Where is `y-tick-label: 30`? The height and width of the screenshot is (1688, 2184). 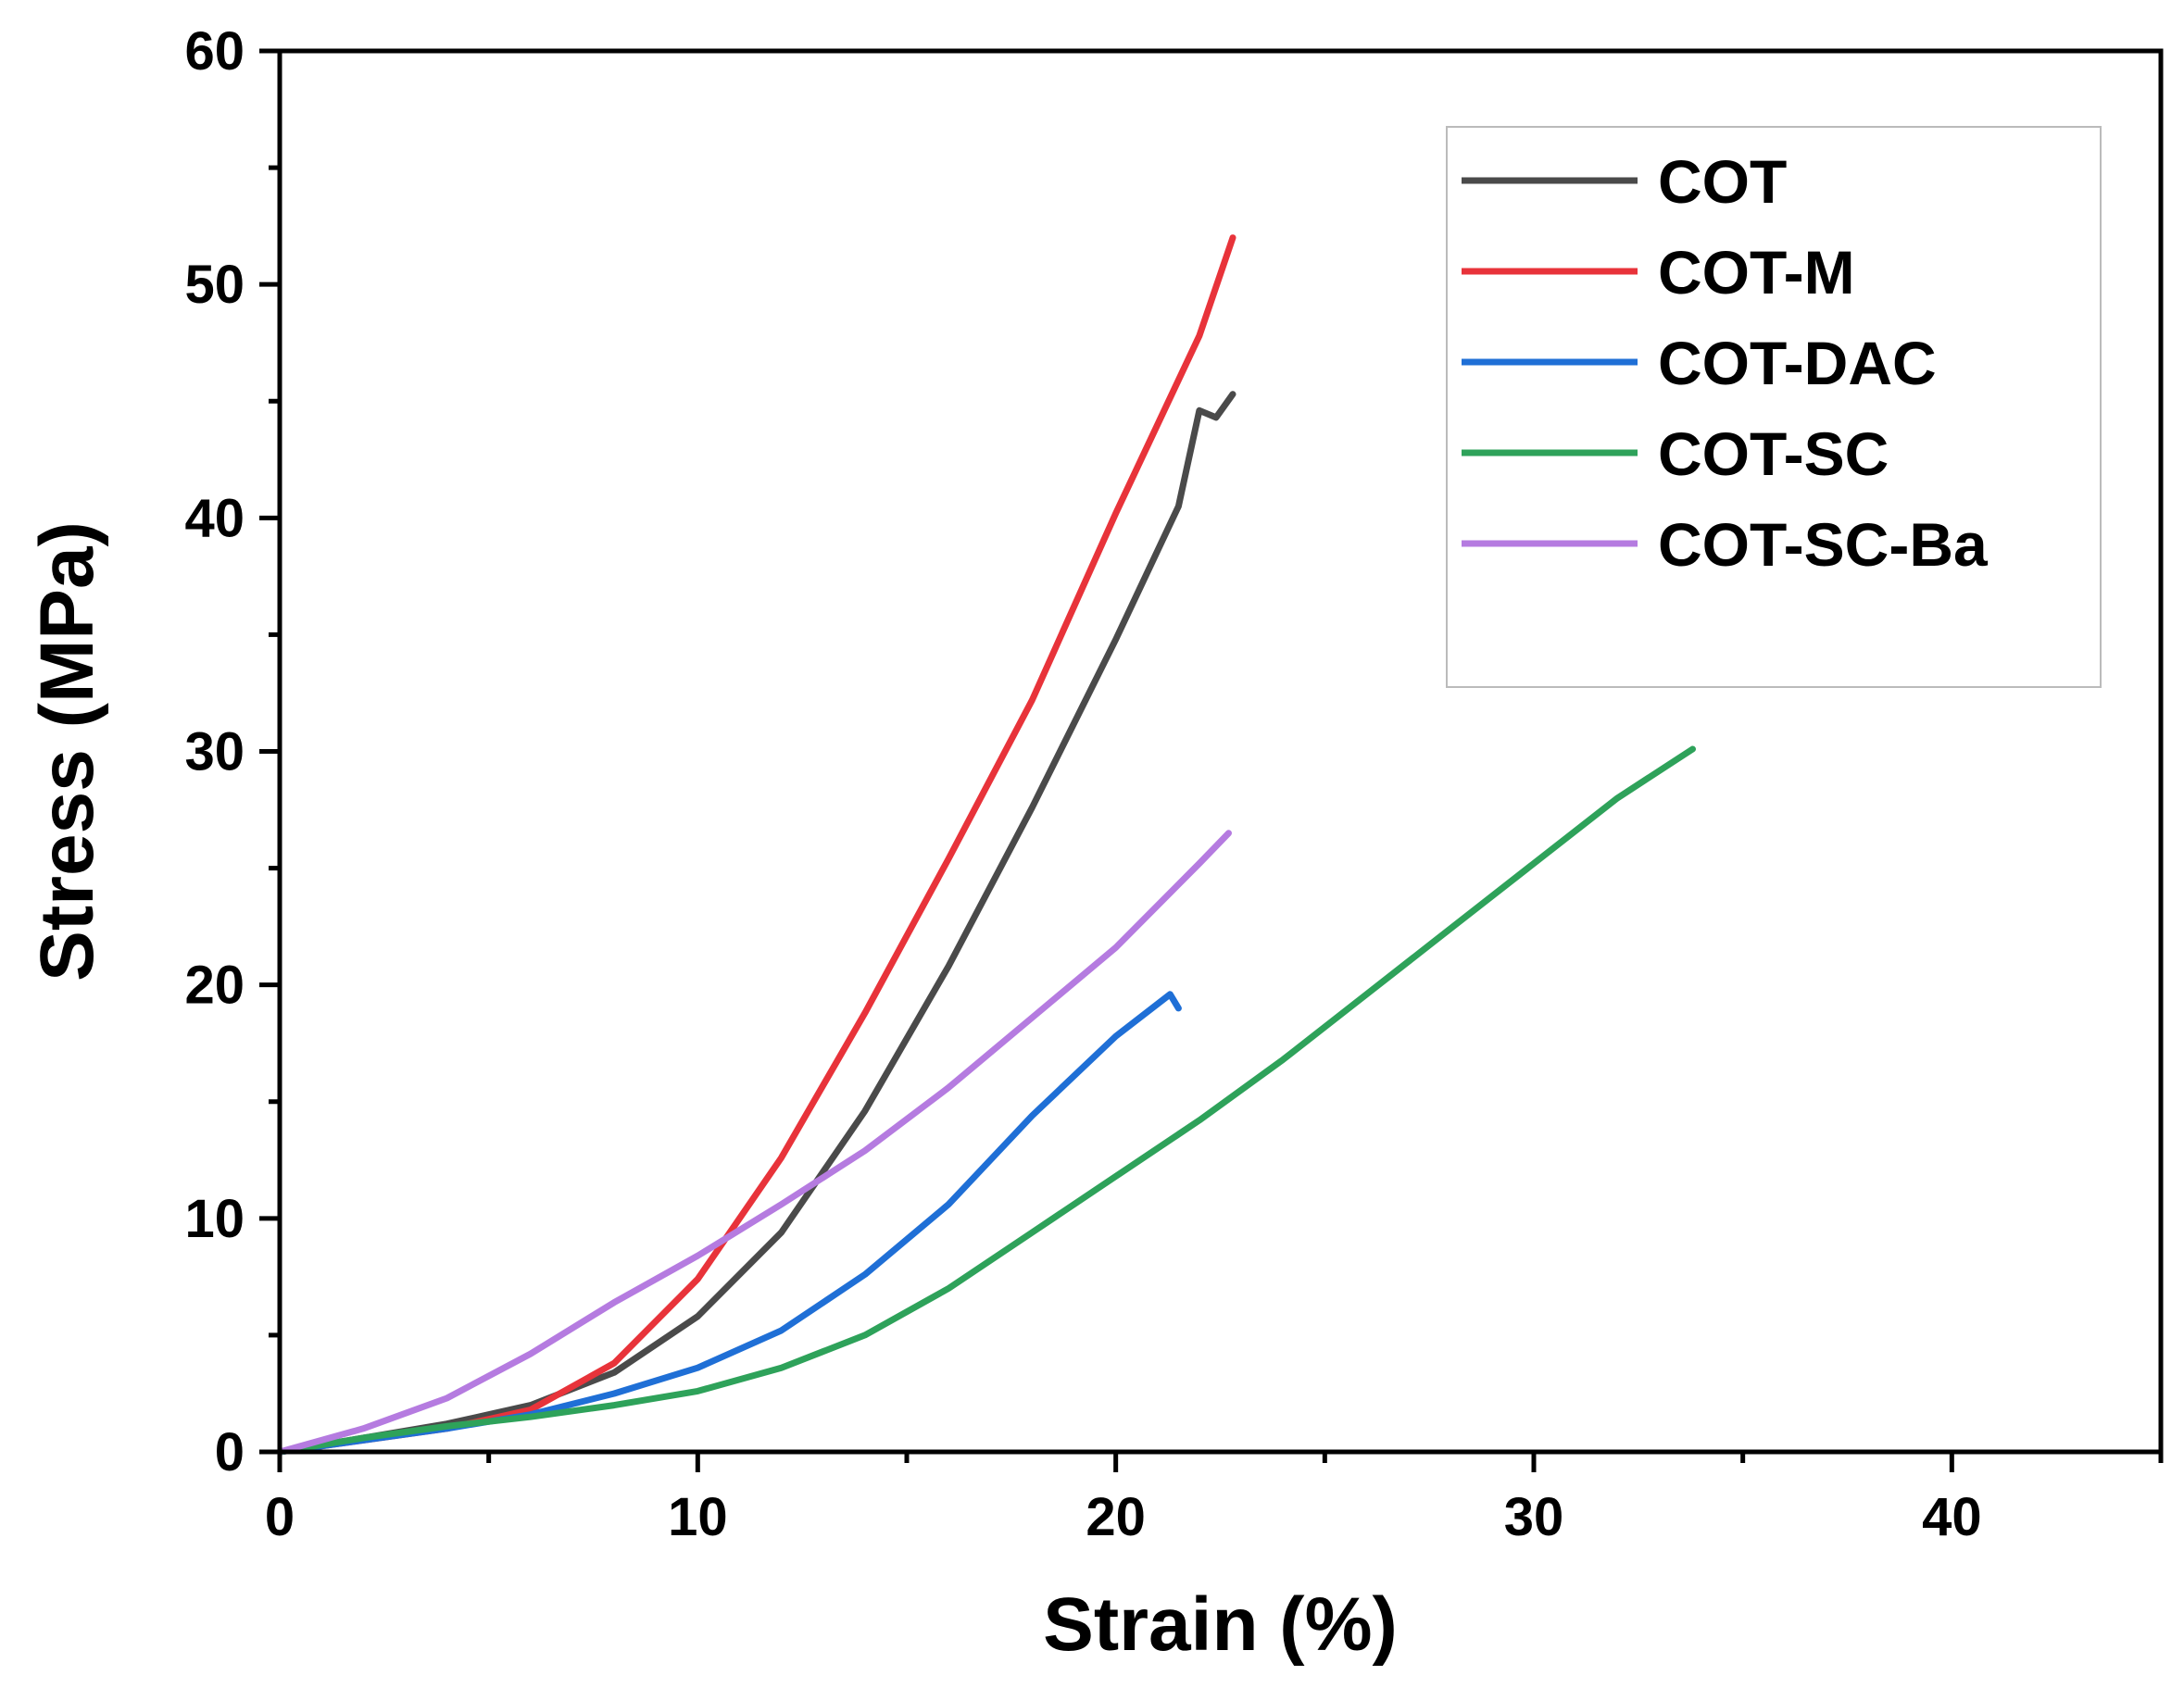 y-tick-label: 30 is located at coordinates (214, 752).